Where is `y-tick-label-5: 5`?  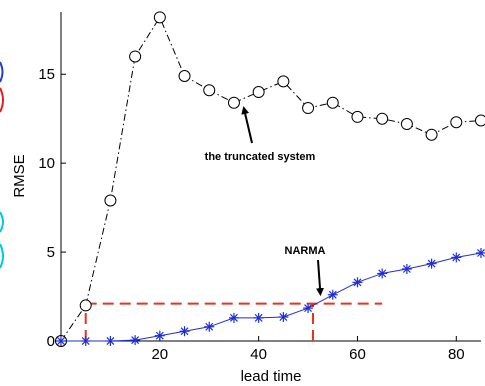
y-tick-label-5: 5 is located at coordinates (51, 252).